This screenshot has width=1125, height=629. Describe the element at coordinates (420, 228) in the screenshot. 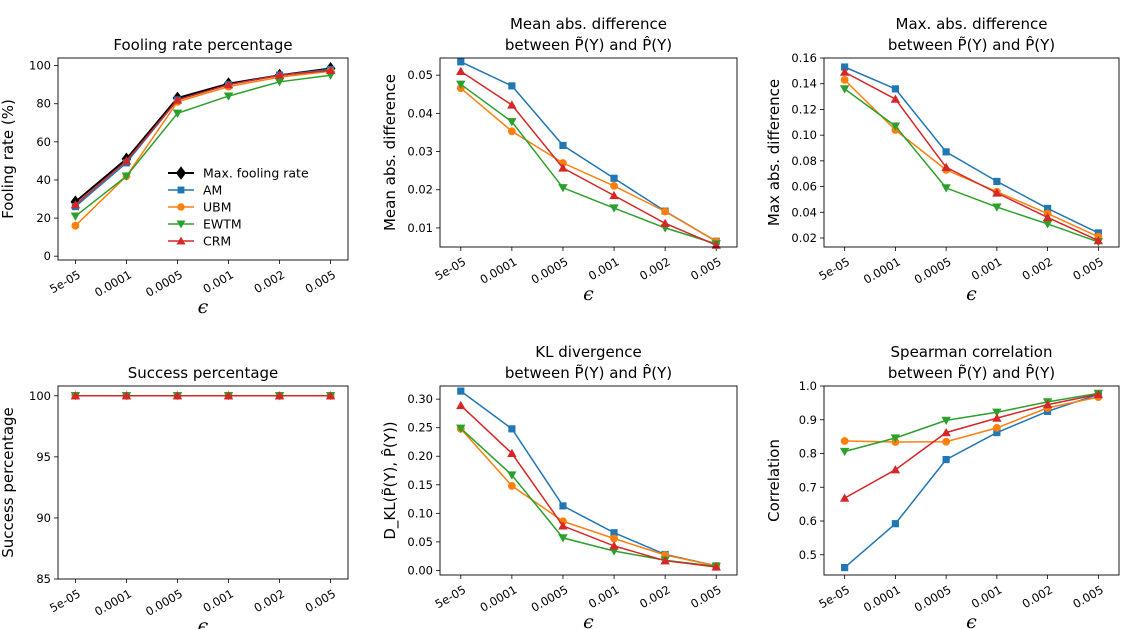

I see `y-tick-label: 0.01` at that location.